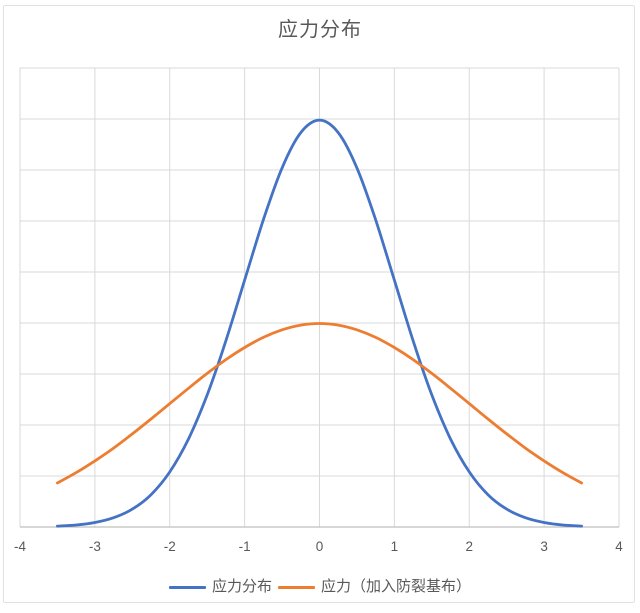  Describe the element at coordinates (20, 546) in the screenshot. I see `x-tick-label: -4` at that location.